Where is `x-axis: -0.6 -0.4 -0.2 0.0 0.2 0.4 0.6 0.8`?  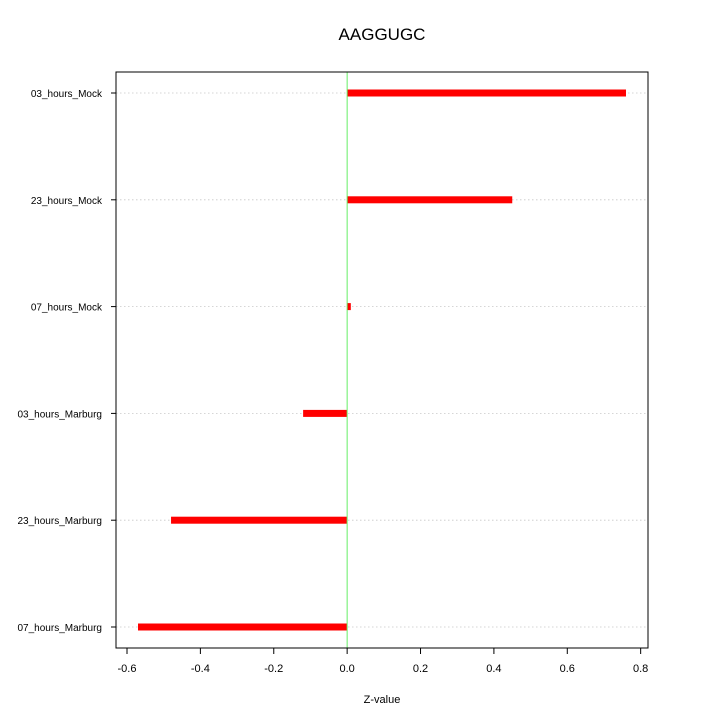 x-axis: -0.6 -0.4 -0.2 0.0 0.2 0.4 0.6 0.8 is located at coordinates (383, 661).